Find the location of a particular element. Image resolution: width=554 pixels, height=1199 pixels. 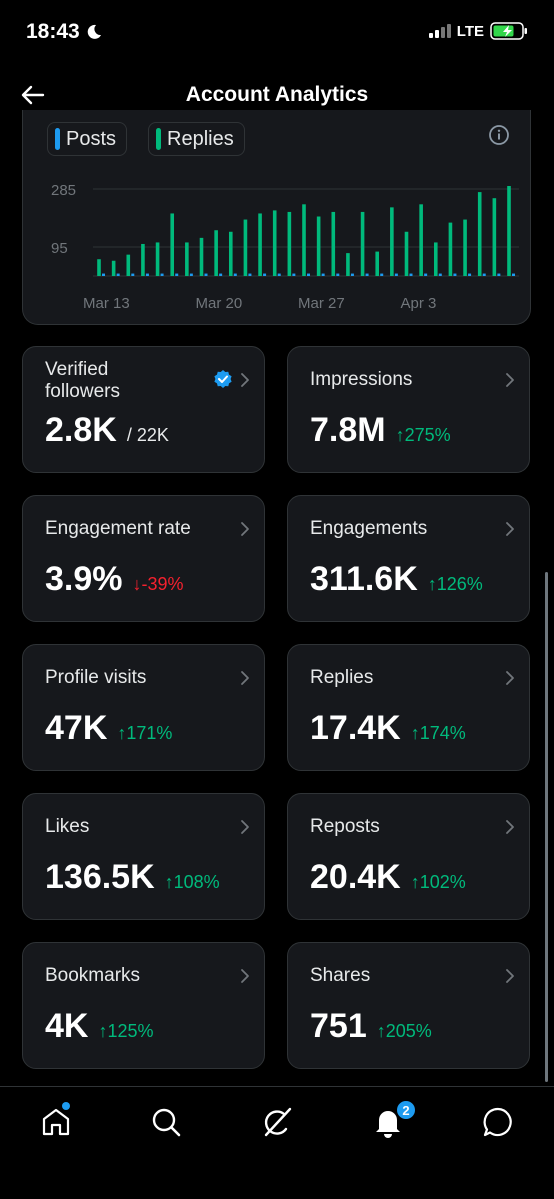

signal-icon is located at coordinates (439, 31).